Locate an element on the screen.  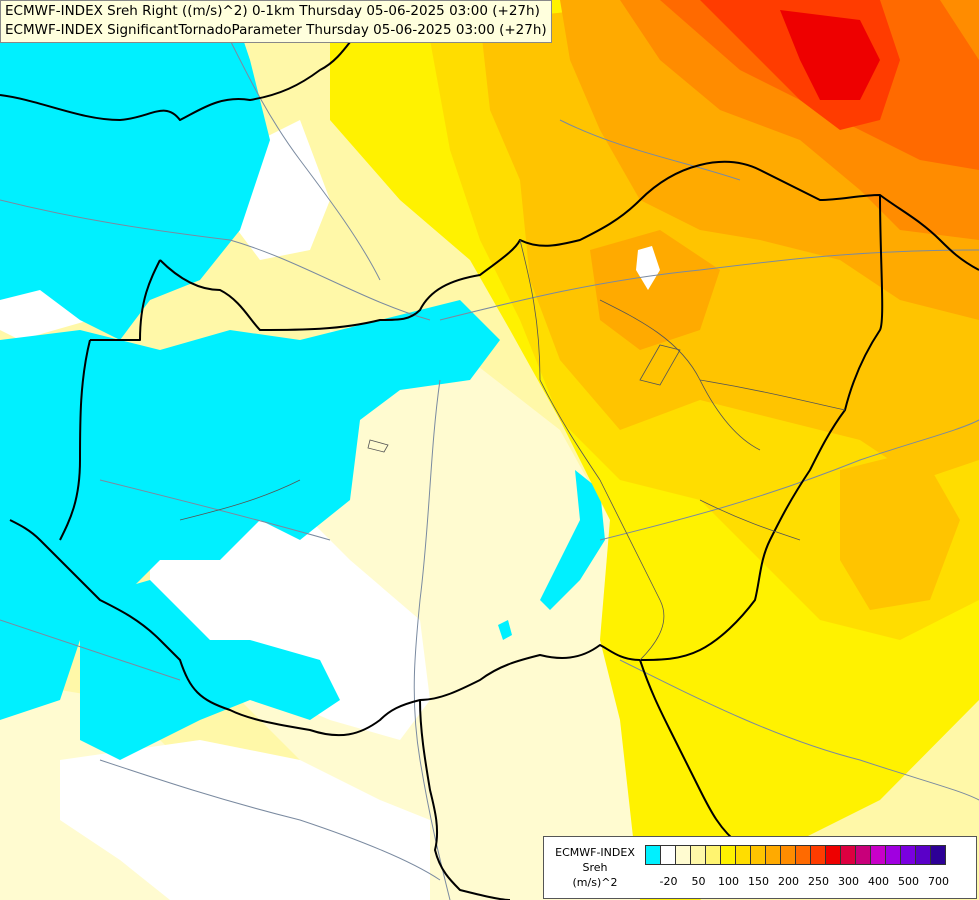
legend-tick-label: -20 is located at coordinates (668, 881).